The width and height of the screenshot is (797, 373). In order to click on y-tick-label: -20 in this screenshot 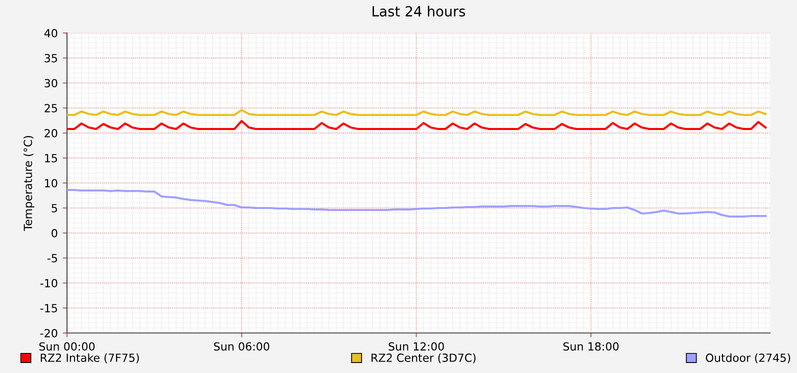, I will do `click(49, 333)`.